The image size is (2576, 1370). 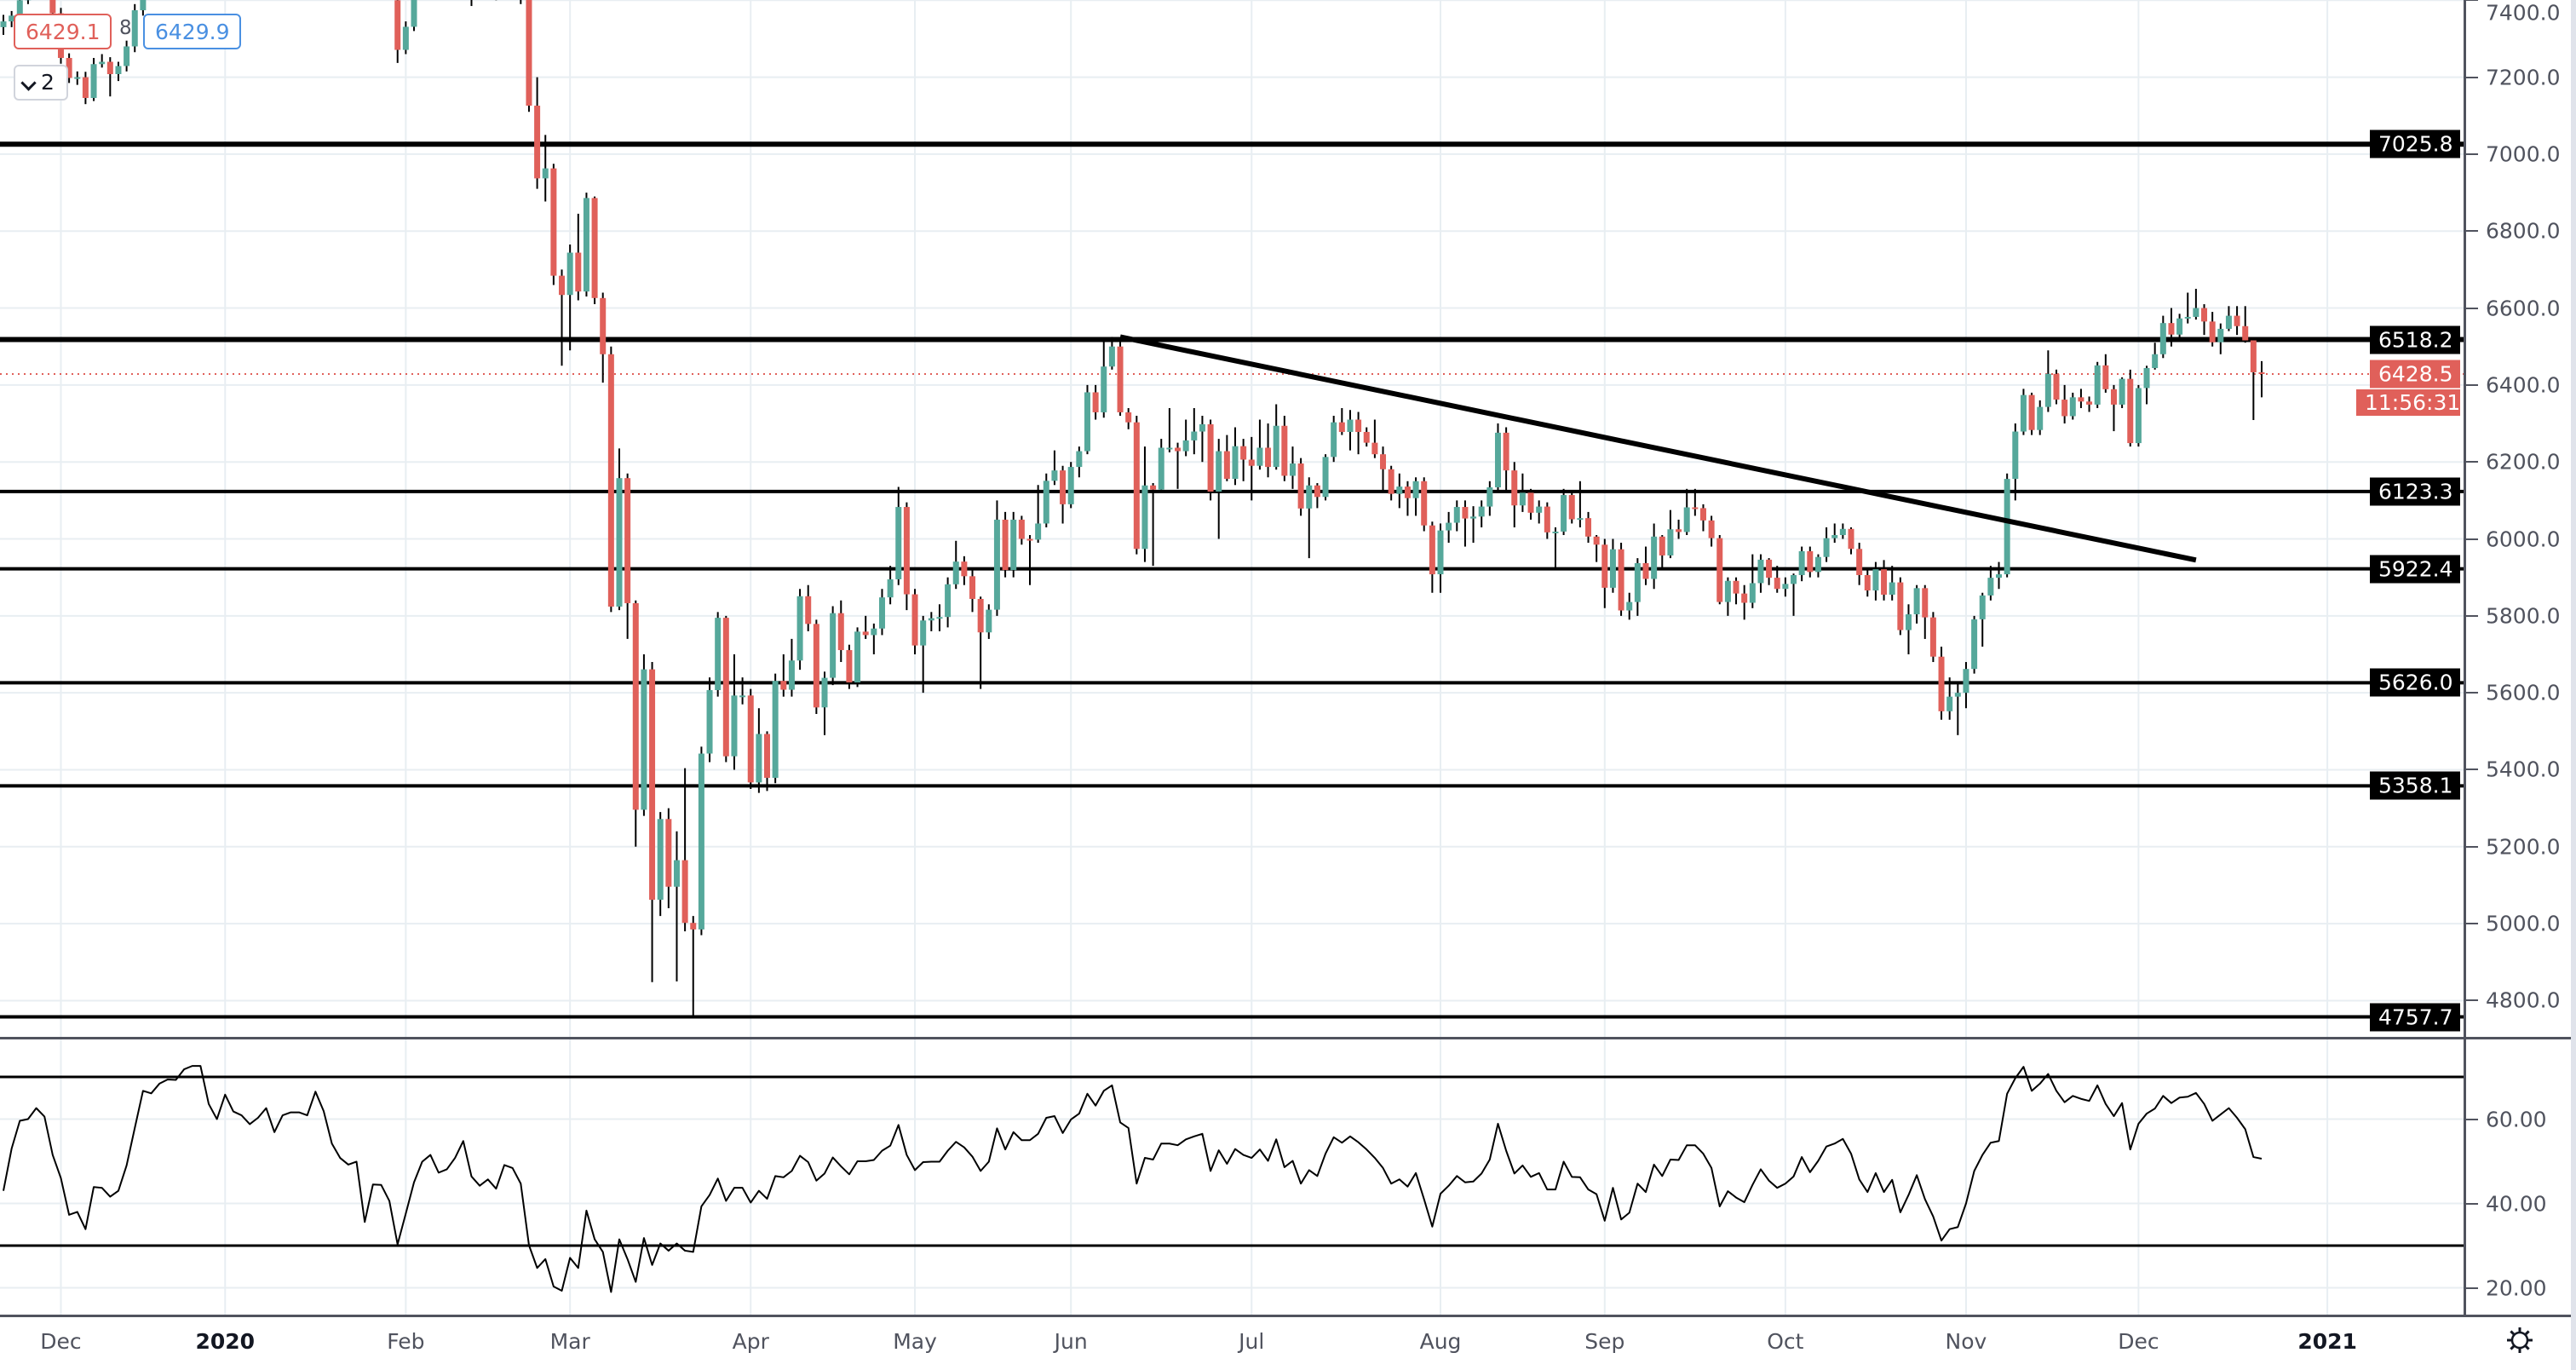 What do you see at coordinates (193, 32) in the screenshot?
I see `buy-price-button: 6429.9` at bounding box center [193, 32].